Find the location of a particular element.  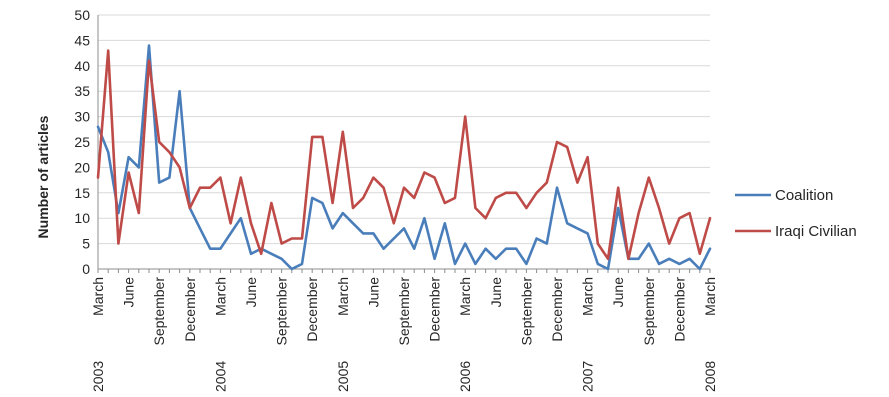

y-tick-label: 10 is located at coordinates (82, 218).